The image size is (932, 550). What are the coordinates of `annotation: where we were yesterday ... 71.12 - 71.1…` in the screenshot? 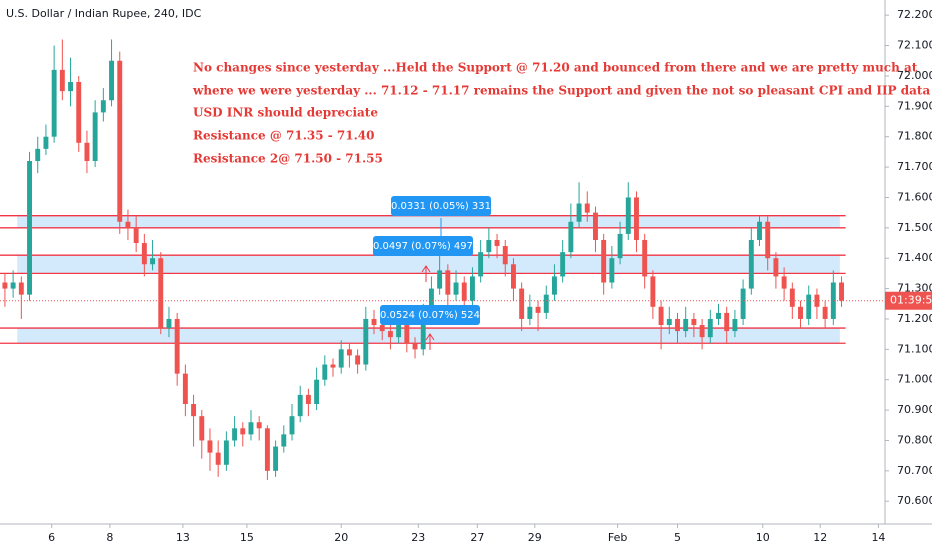 It's located at (561, 91).